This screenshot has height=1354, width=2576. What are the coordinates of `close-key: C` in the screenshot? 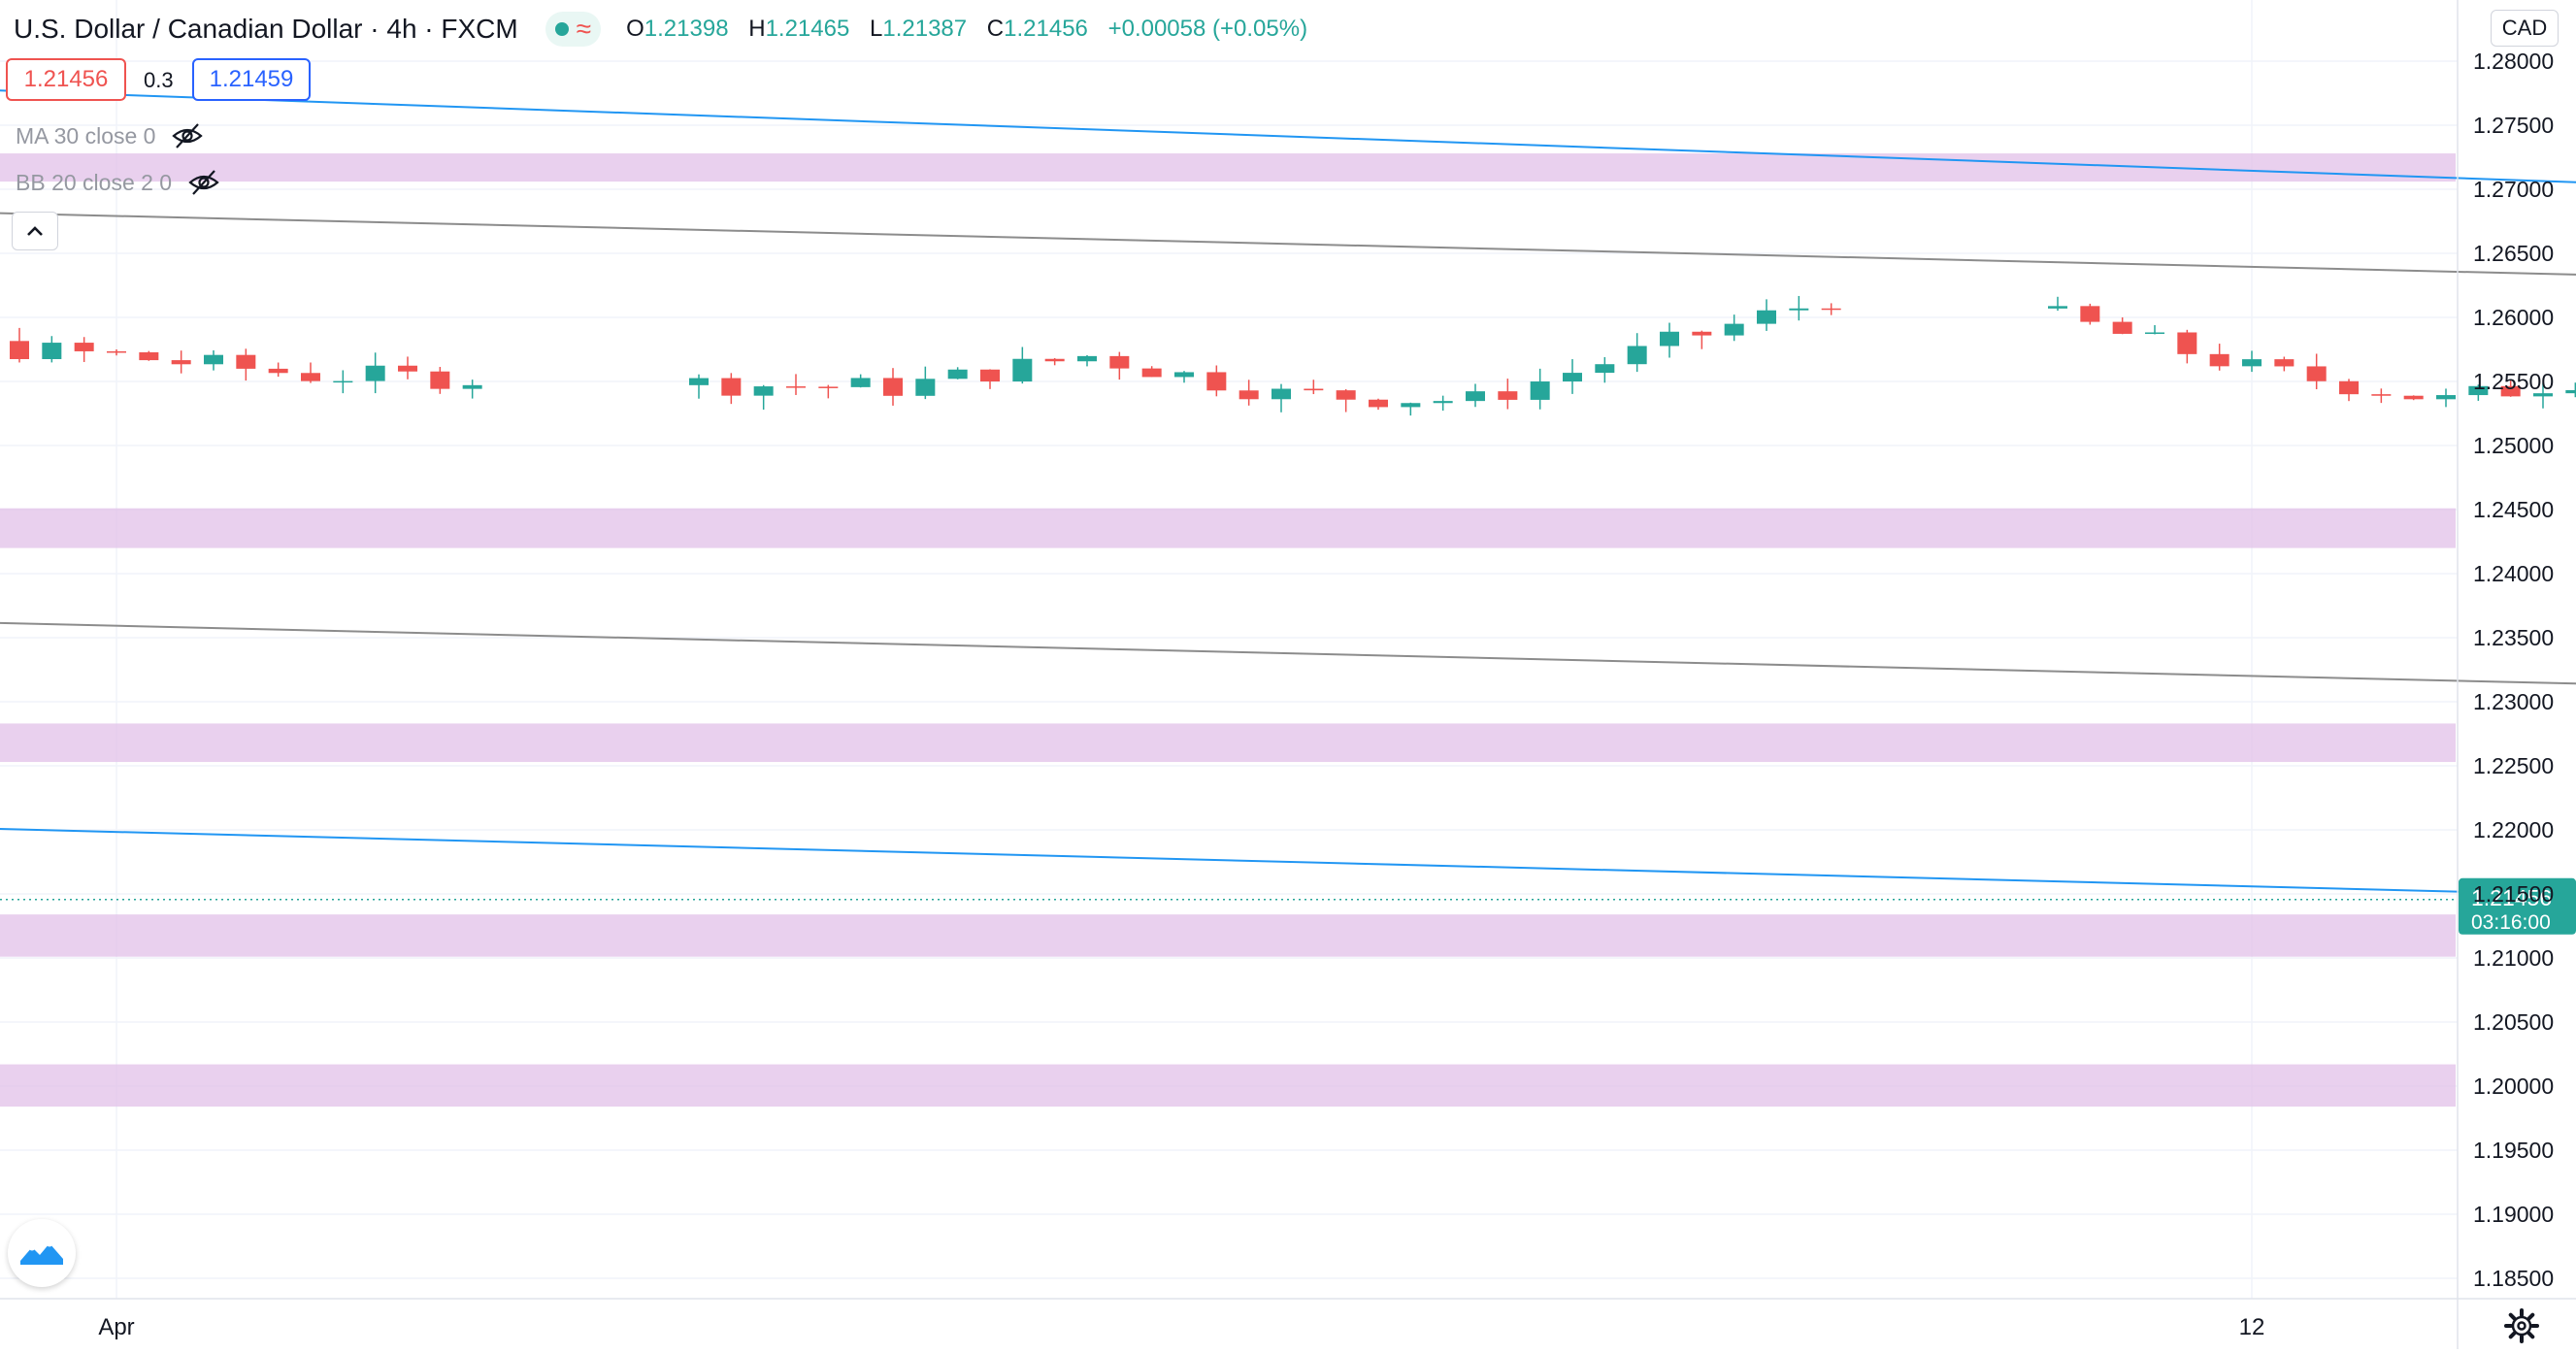 It's located at (995, 29).